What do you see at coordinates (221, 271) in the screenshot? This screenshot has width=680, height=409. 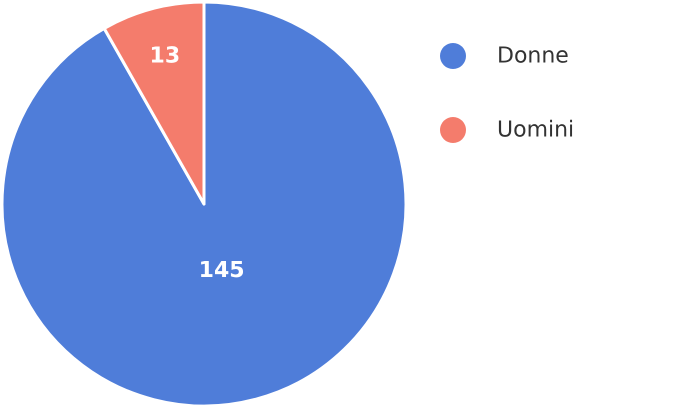 I see `data-label: 145` at bounding box center [221, 271].